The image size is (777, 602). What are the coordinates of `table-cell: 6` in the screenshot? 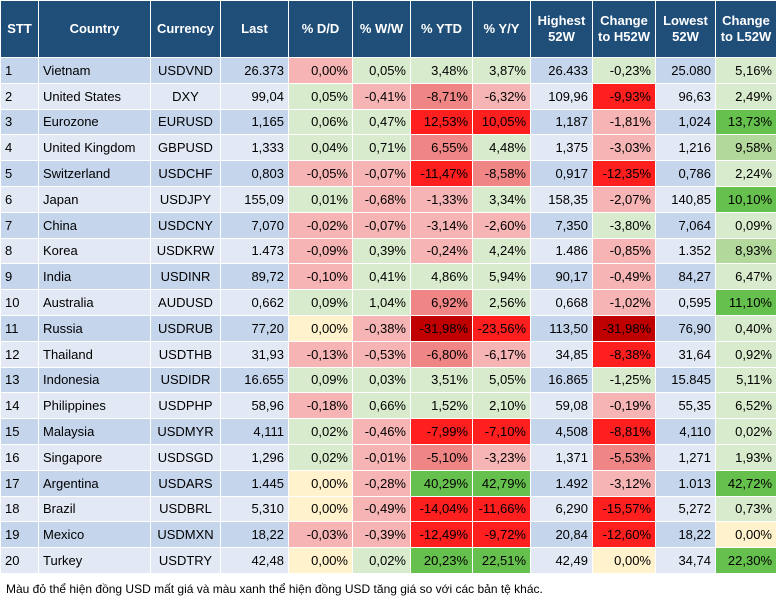 It's located at (19, 199).